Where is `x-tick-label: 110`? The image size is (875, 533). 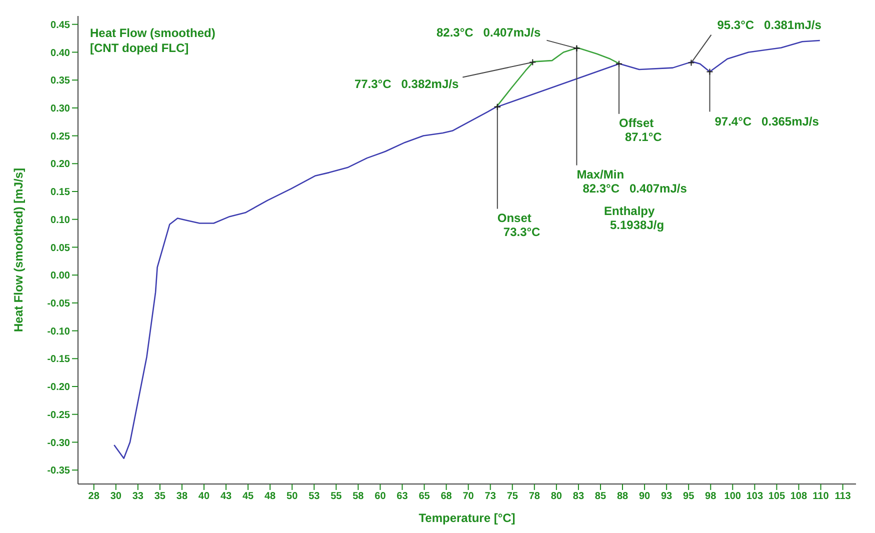 x-tick-label: 110 is located at coordinates (821, 496).